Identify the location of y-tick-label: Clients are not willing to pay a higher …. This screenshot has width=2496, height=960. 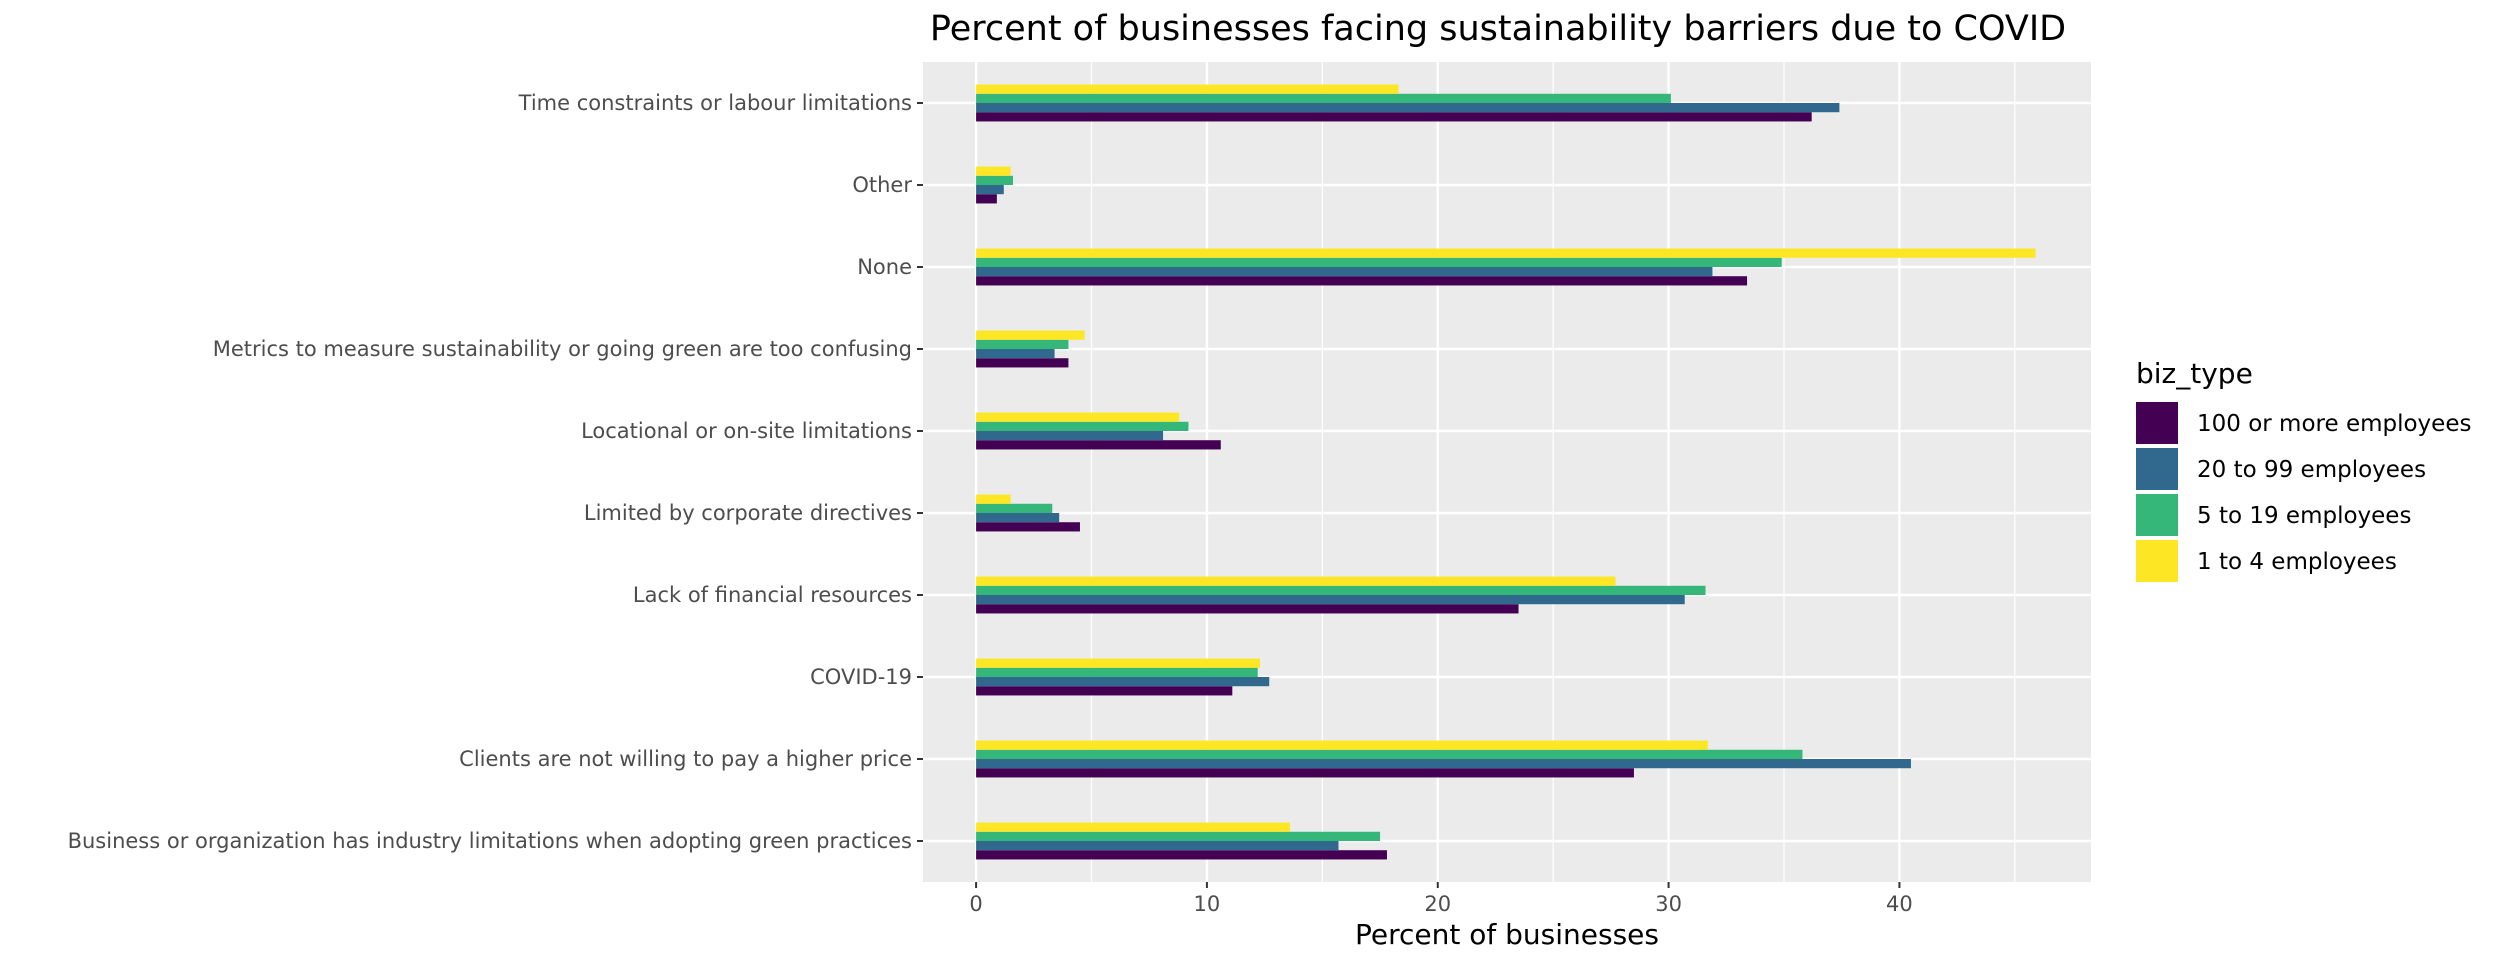
(685, 759).